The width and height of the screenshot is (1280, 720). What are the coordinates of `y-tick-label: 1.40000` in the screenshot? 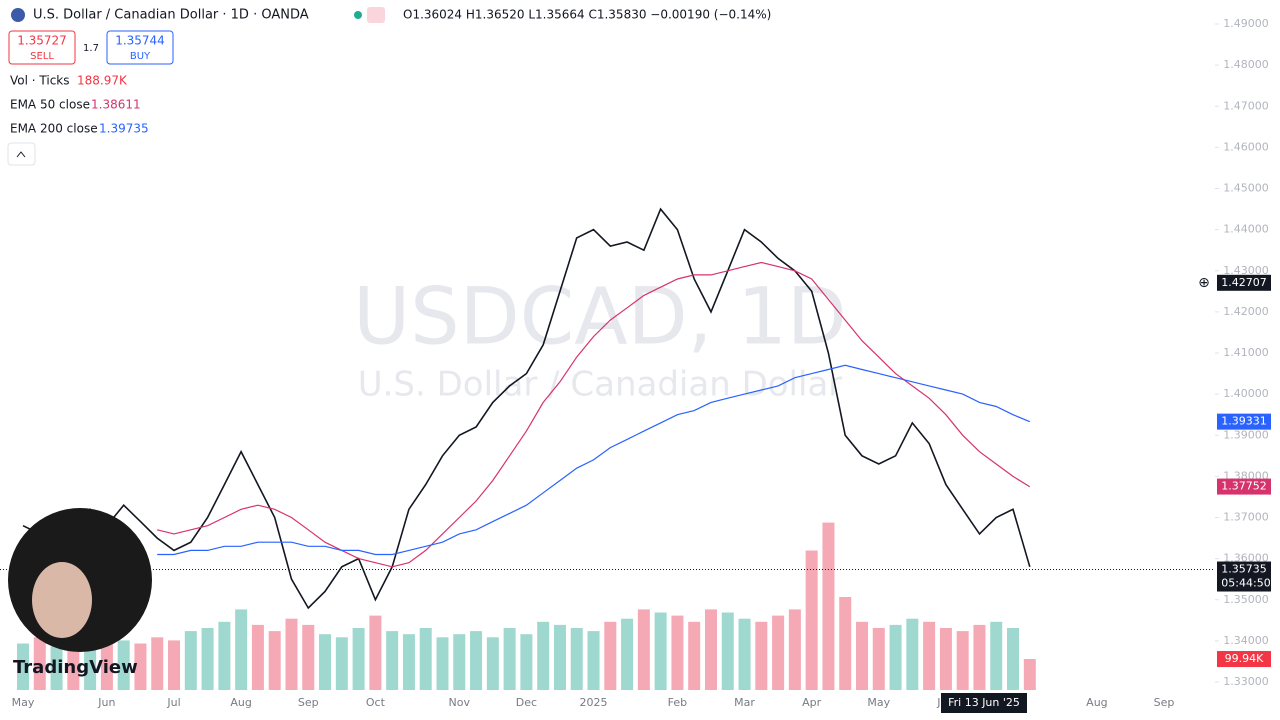 It's located at (1246, 393).